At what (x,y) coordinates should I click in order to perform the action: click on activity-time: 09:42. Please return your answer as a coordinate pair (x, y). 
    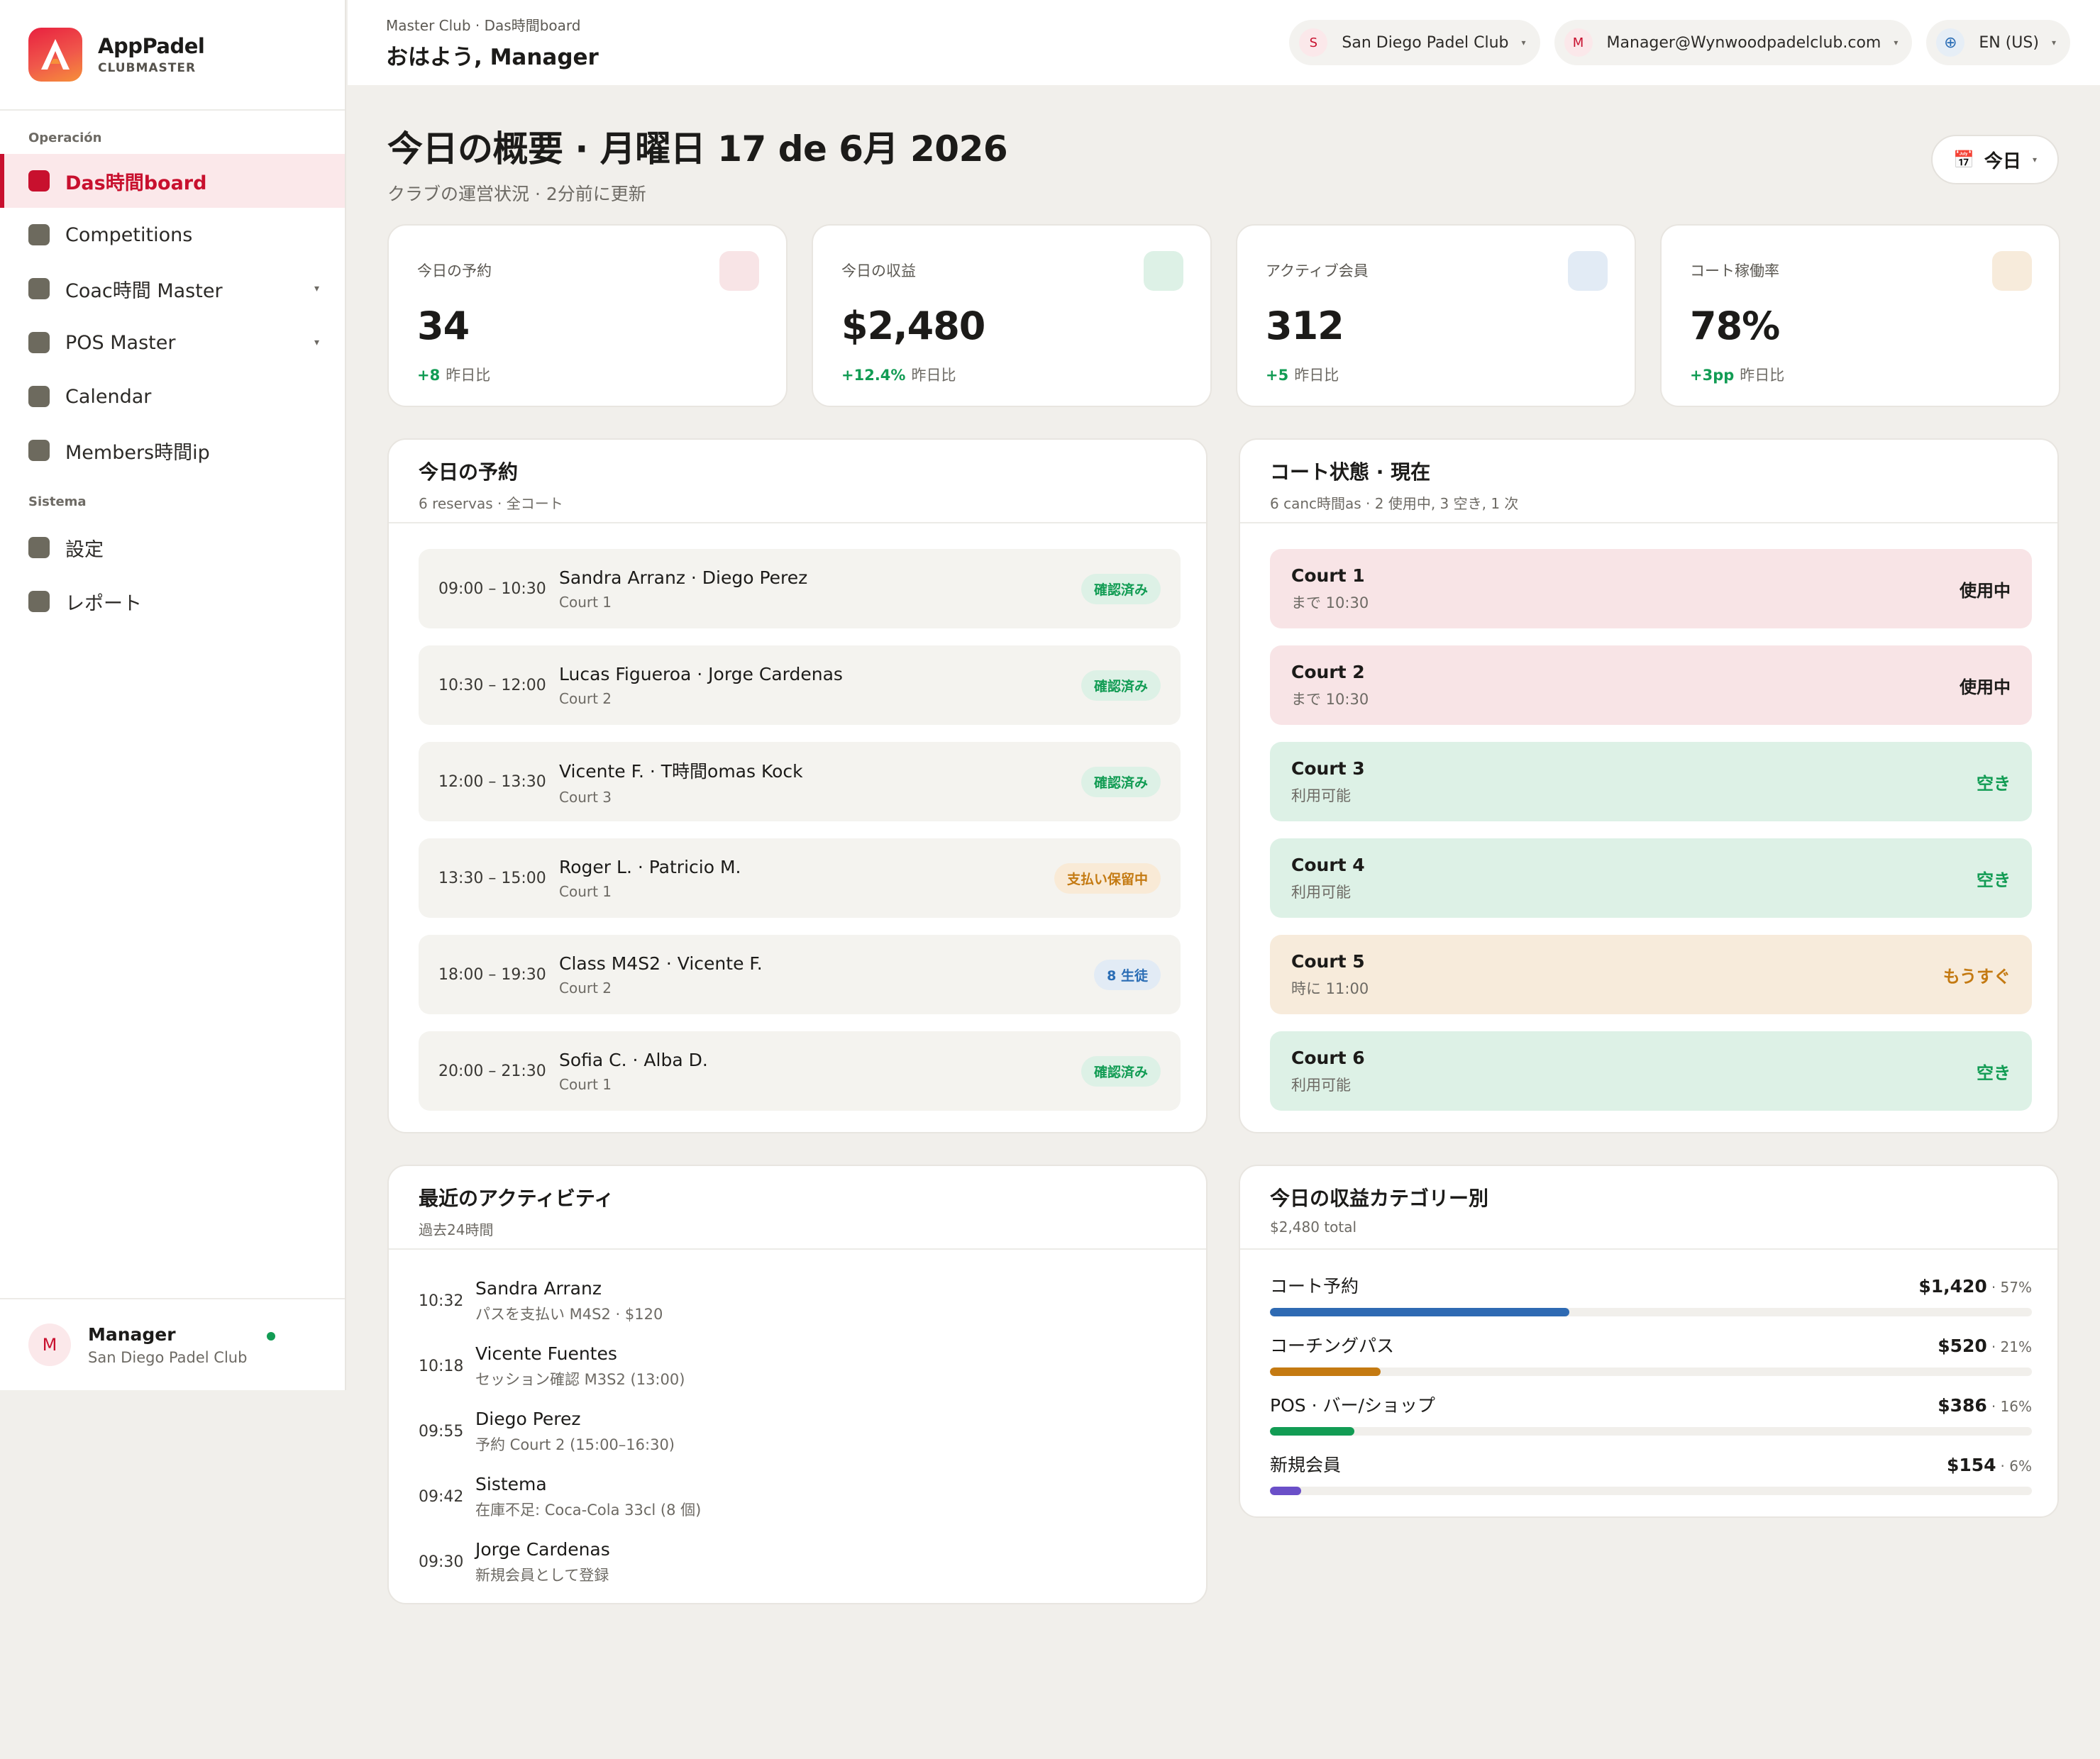
    Looking at the image, I should click on (441, 1497).